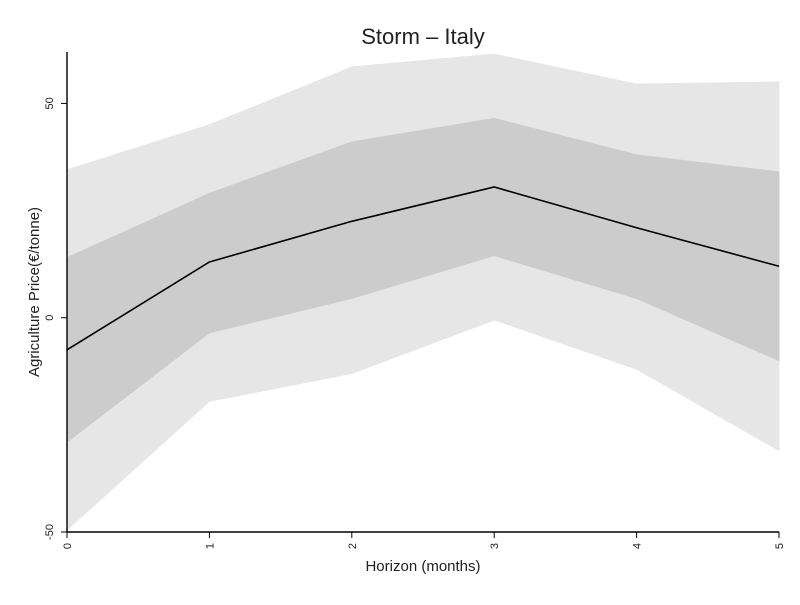  Describe the element at coordinates (50, 532) in the screenshot. I see `y-tick-label: -50` at that location.